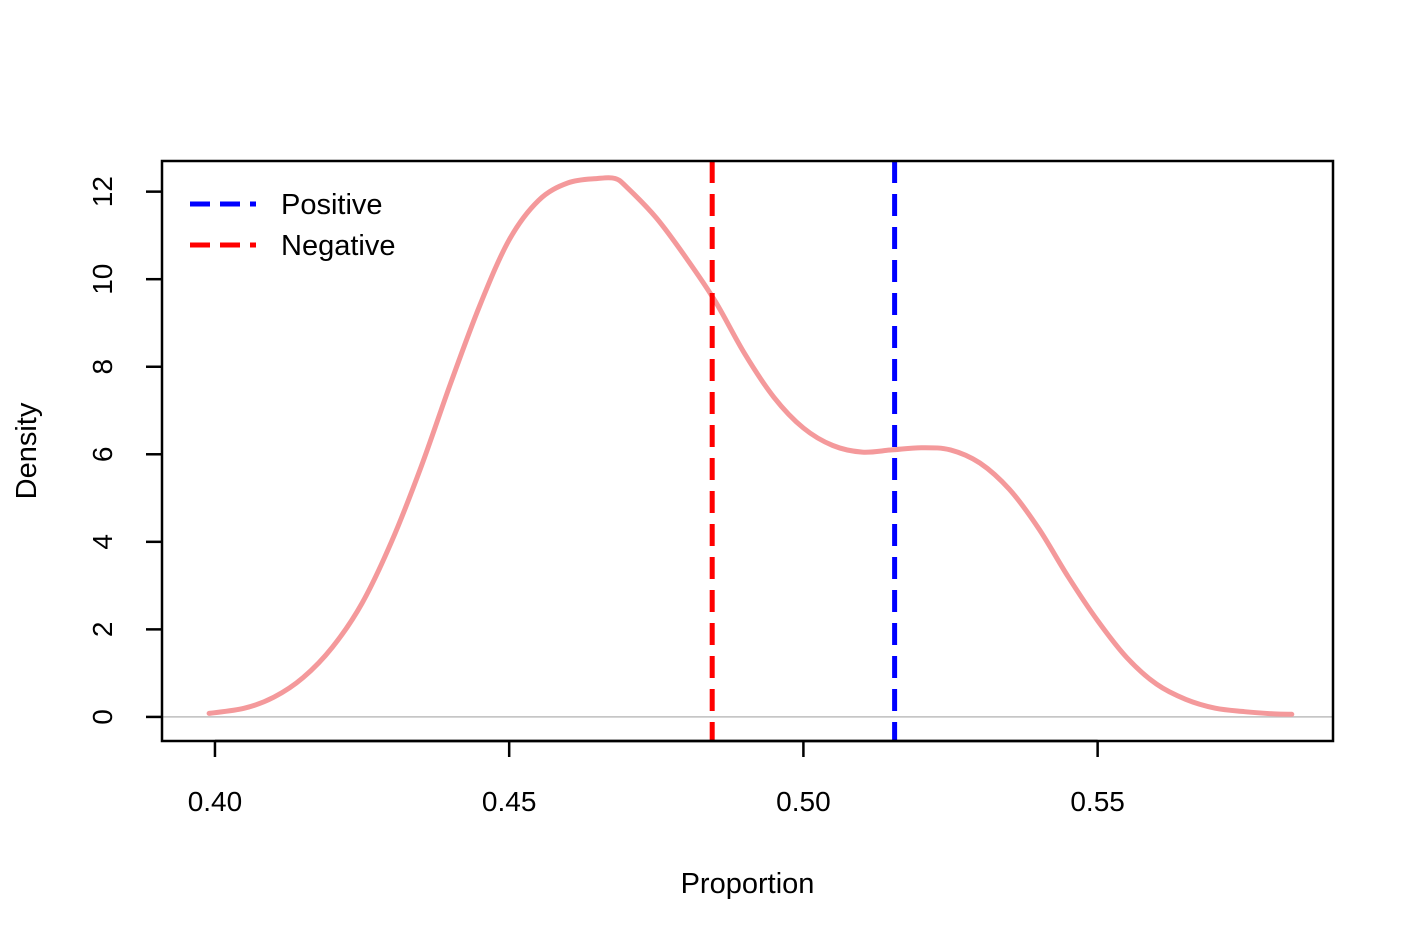 This screenshot has width=1417, height=944. What do you see at coordinates (292, 225) in the screenshot?
I see `legend: Positive Negative` at bounding box center [292, 225].